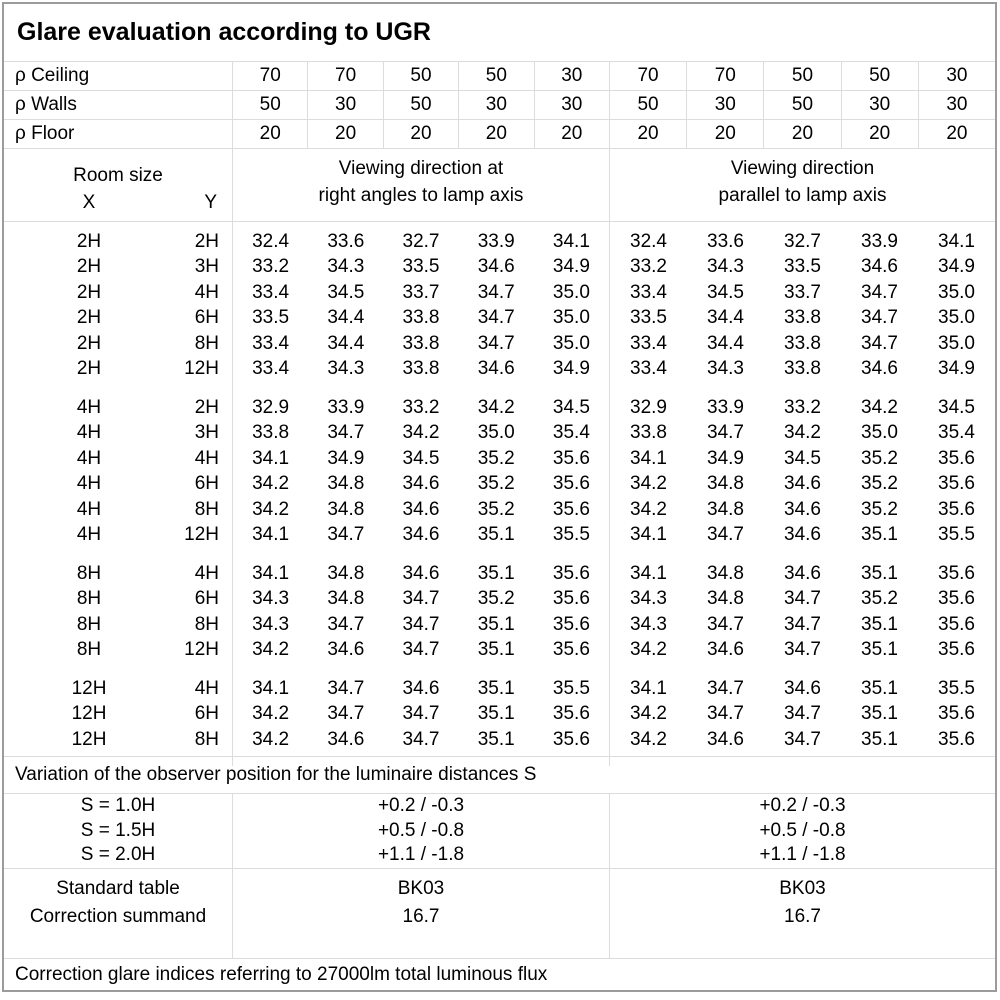 This screenshot has width=1000, height=1000. Describe the element at coordinates (801, 105) in the screenshot. I see `reflectance-value-cell: 50` at that location.